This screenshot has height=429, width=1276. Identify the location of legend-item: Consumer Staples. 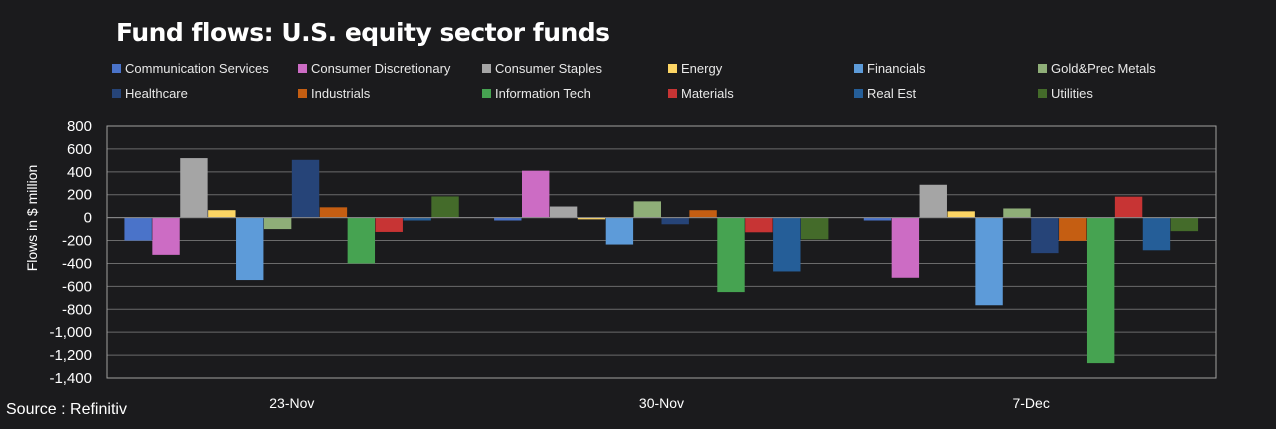
(542, 68).